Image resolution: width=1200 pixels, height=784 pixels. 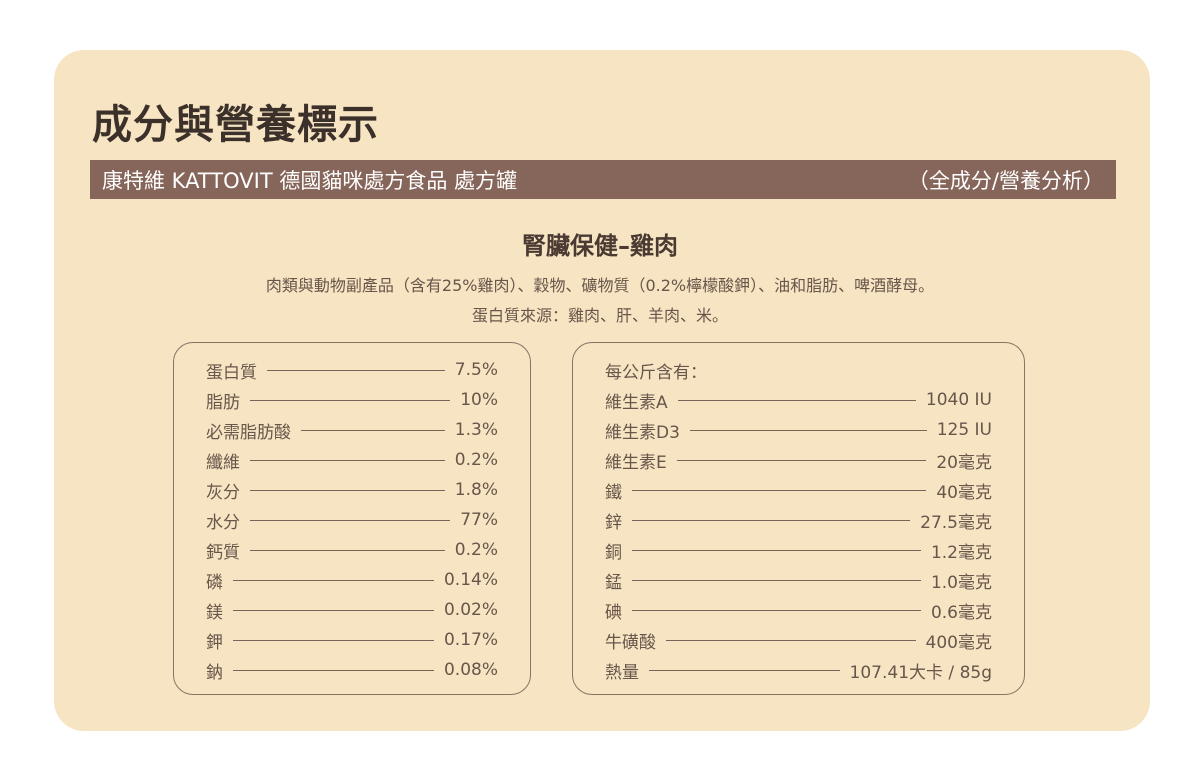 I want to click on product-note: （全成分/營養分析）, so click(x=1005, y=180).